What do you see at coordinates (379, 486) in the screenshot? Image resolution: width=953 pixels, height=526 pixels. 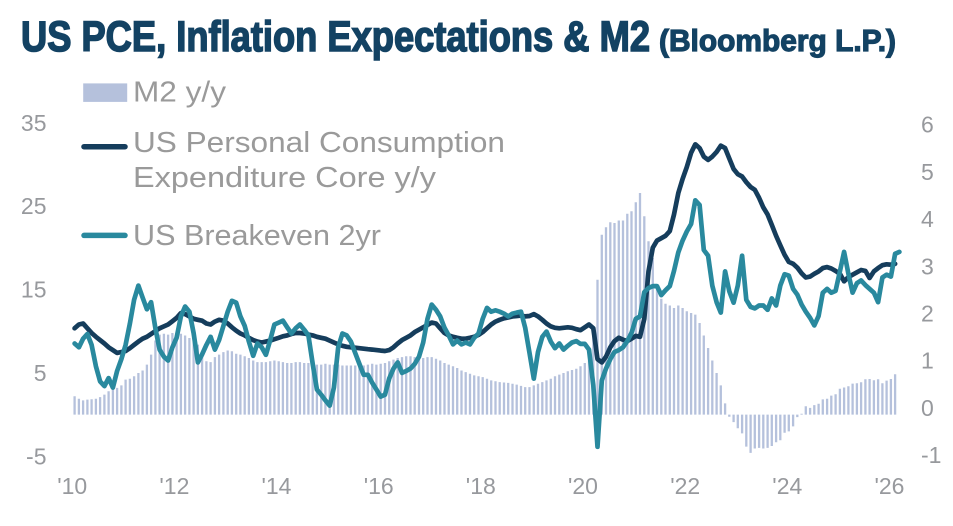 I see `svg-text: '16` at bounding box center [379, 486].